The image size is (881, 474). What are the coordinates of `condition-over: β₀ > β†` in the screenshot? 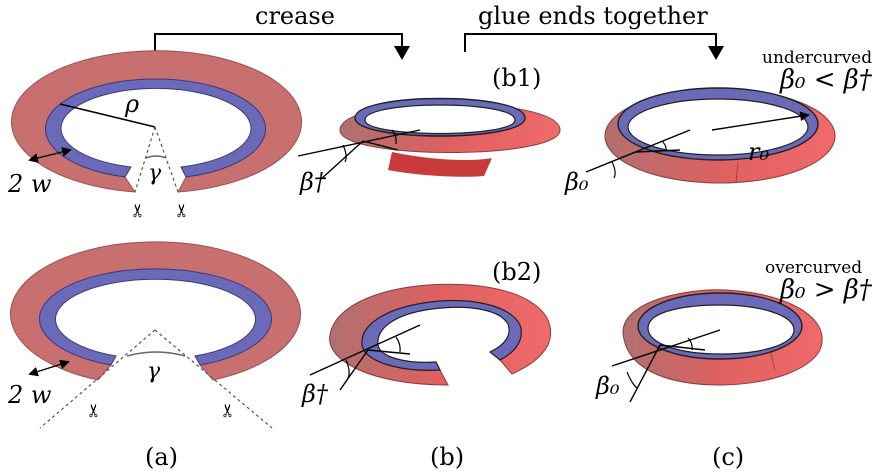 It's located at (826, 290).